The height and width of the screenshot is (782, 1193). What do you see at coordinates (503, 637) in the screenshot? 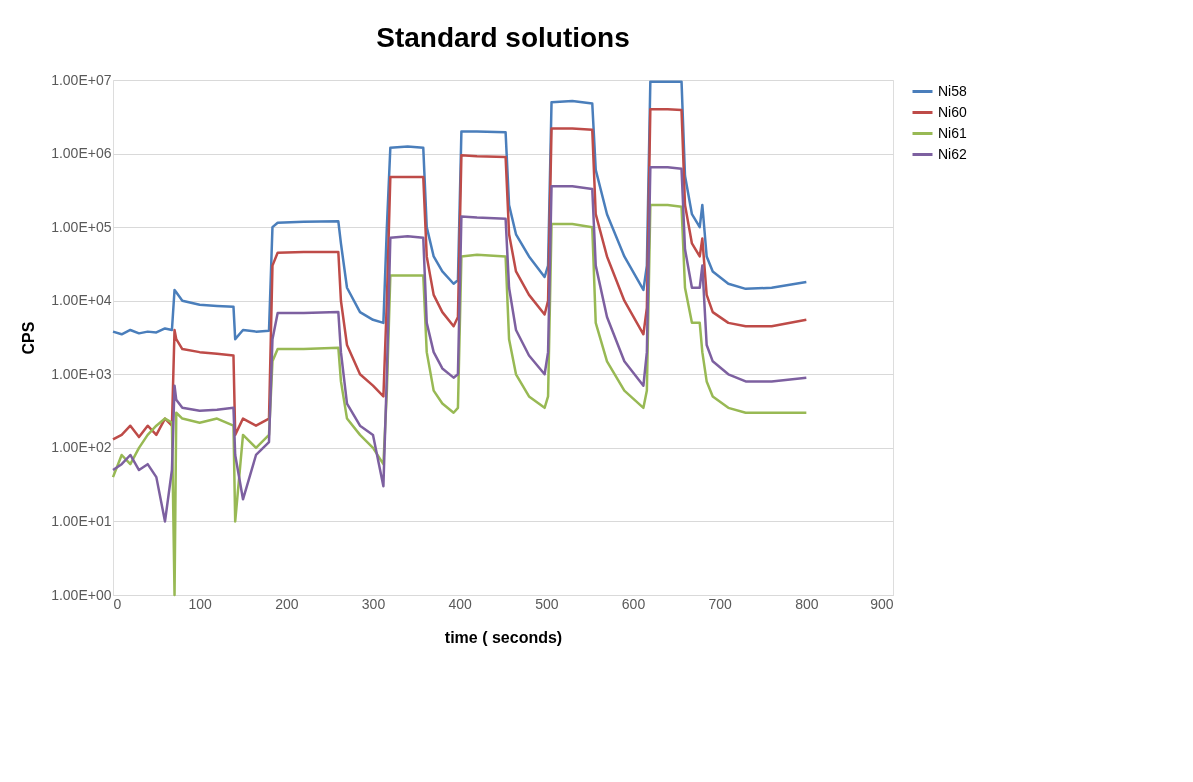
I see `x-axis-title: time ( seconds)` at bounding box center [503, 637].